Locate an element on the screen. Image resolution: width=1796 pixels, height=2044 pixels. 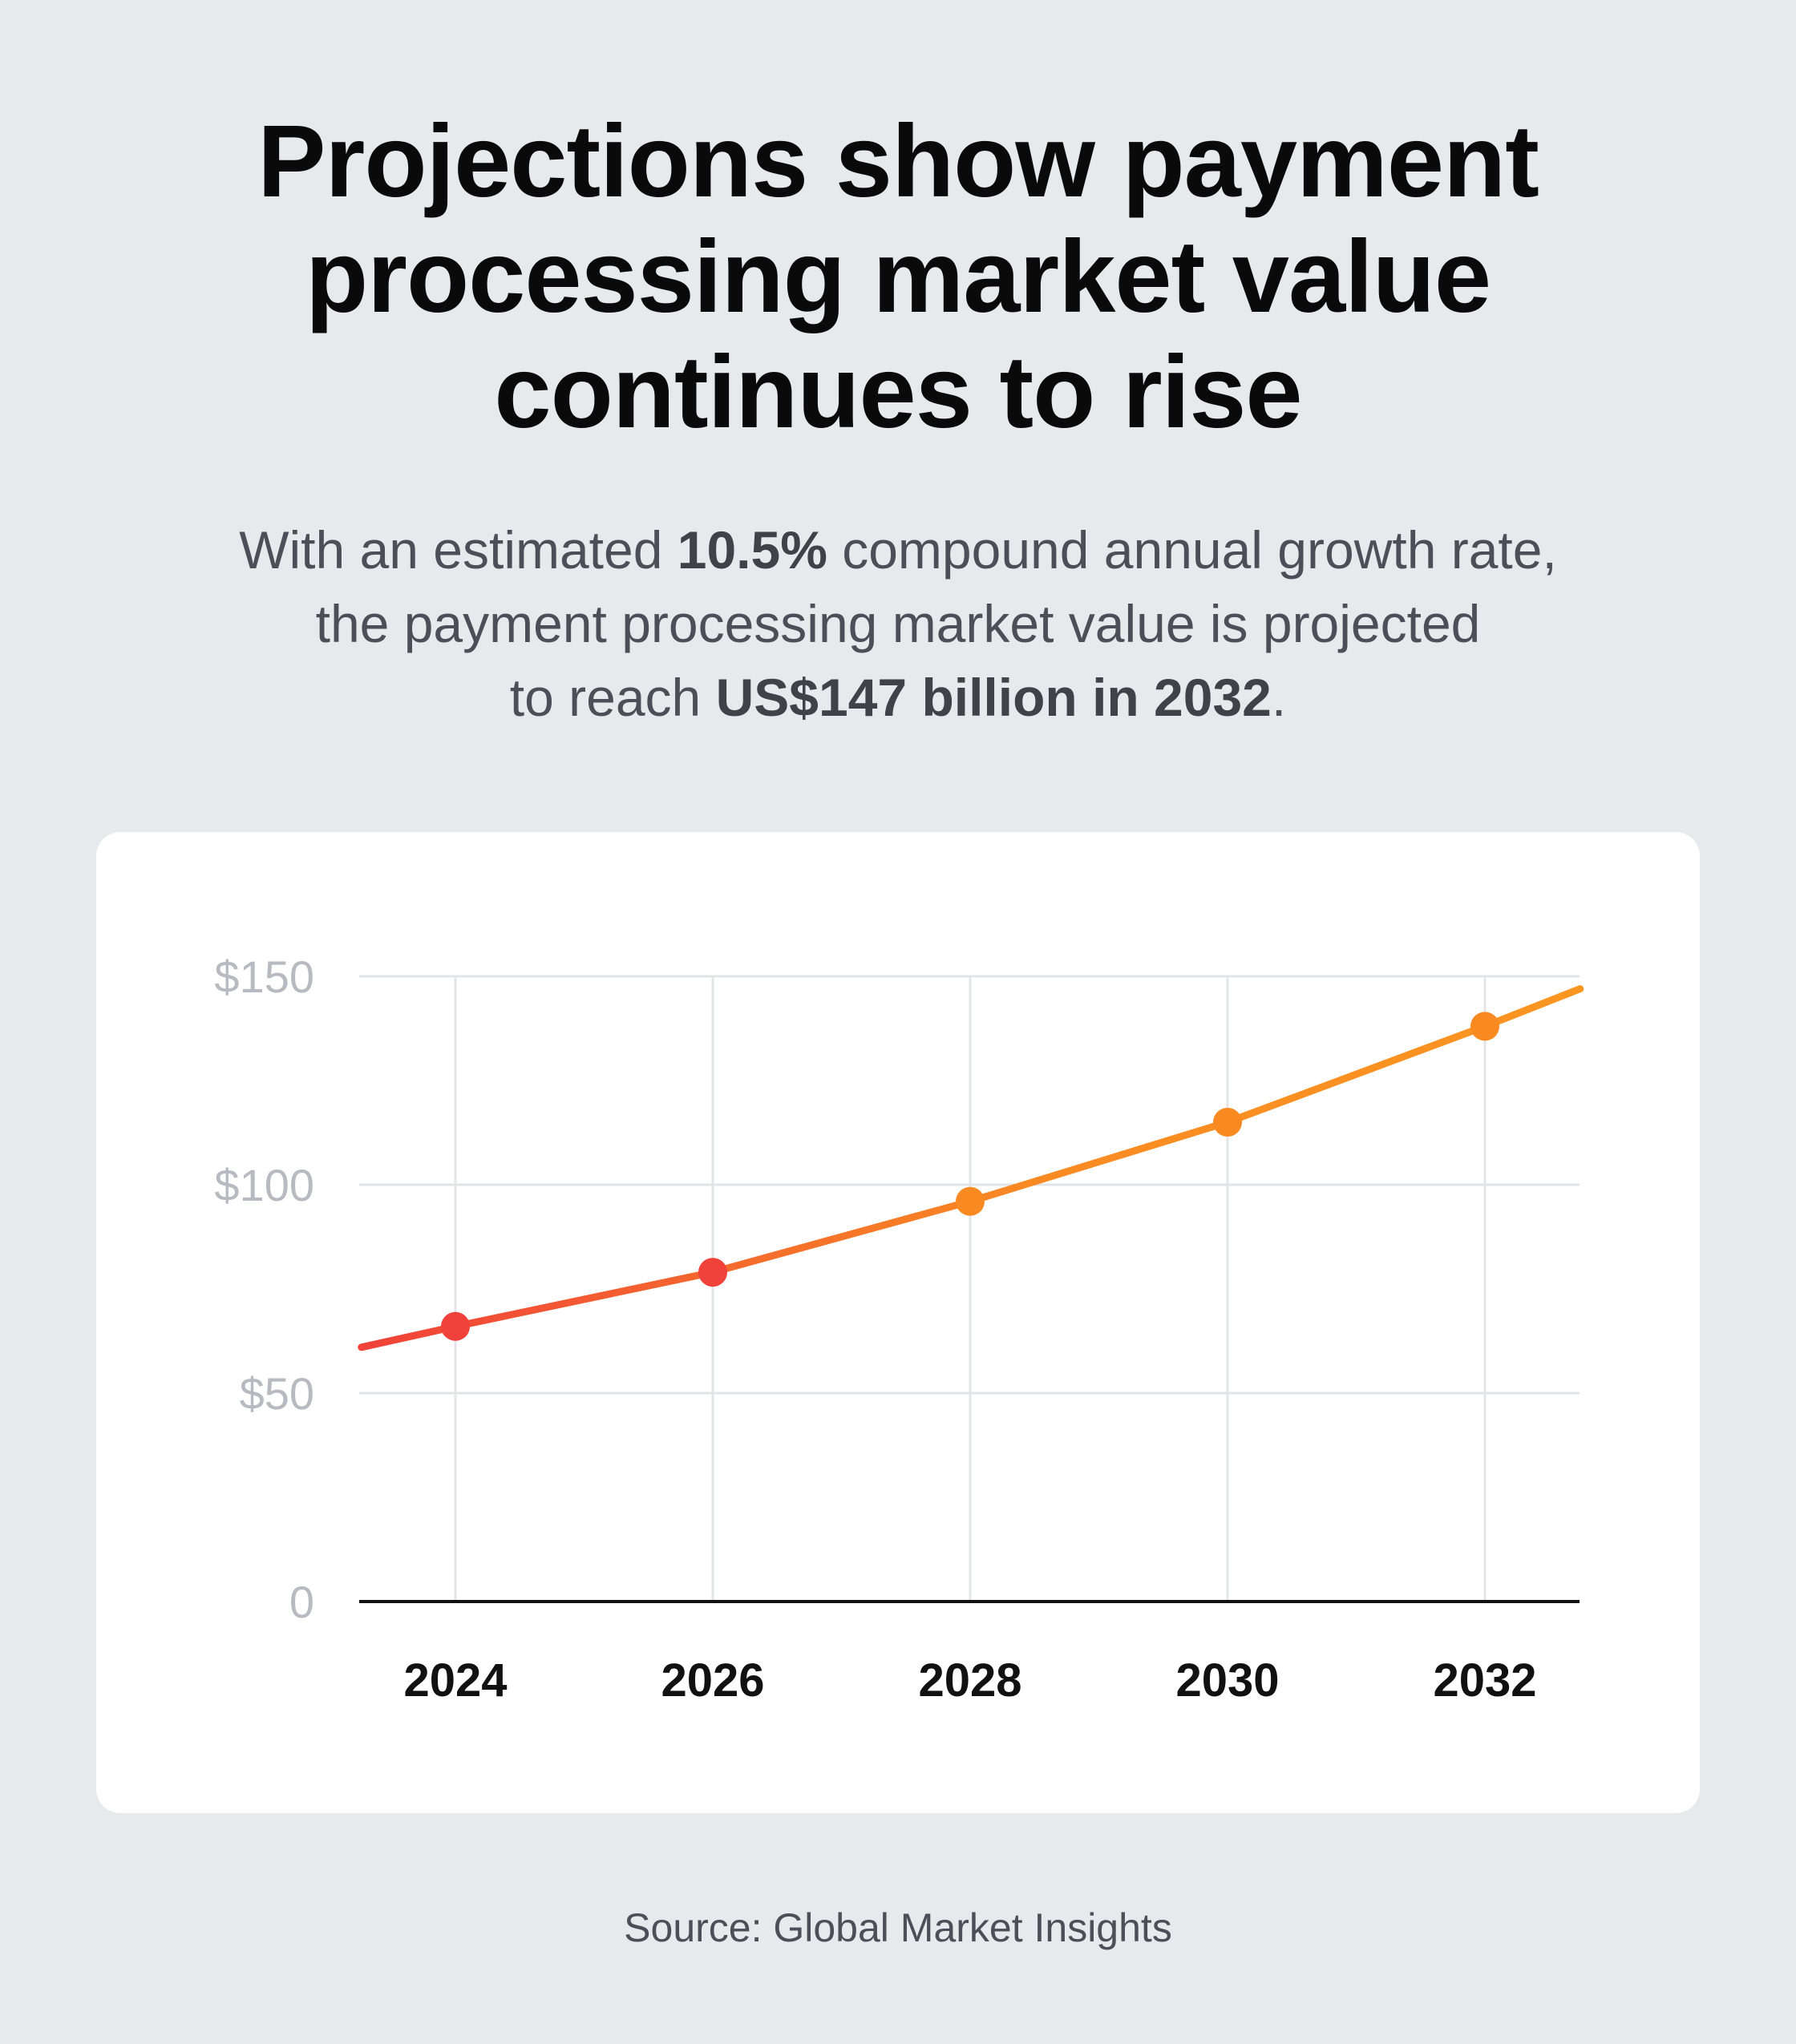
subtitle-text: compound annual growth rate, is located at coordinates (1192, 550).